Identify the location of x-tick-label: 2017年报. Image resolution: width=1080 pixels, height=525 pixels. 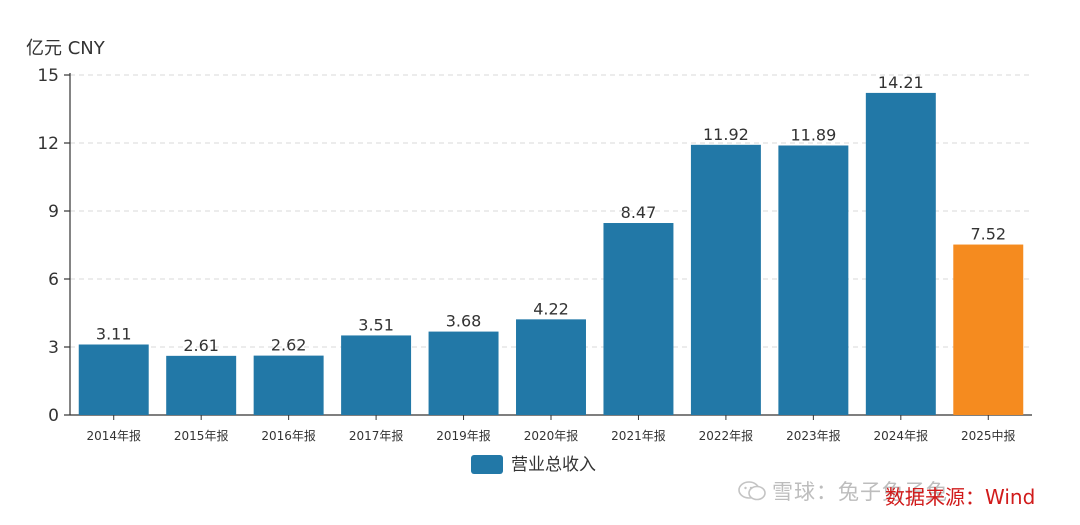
(376, 435).